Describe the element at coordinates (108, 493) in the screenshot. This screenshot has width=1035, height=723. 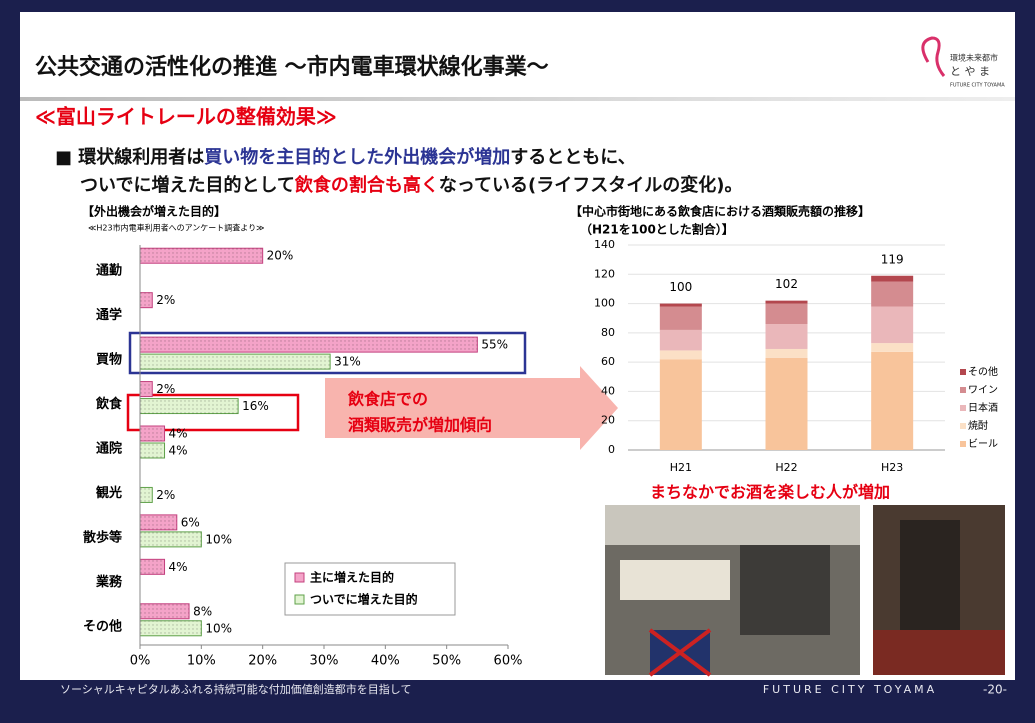
I see `y-tick-label: 観光` at that location.